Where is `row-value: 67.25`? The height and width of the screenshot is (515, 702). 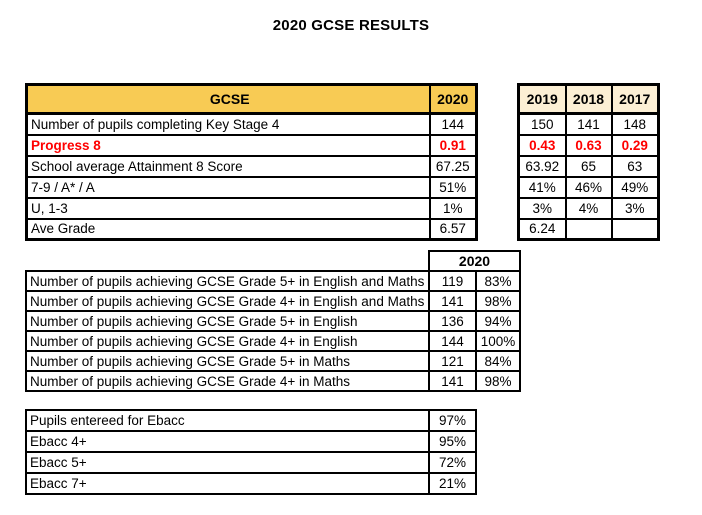 row-value: 67.25 is located at coordinates (453, 166).